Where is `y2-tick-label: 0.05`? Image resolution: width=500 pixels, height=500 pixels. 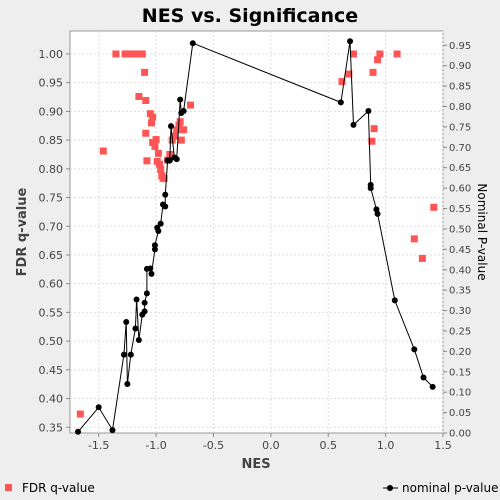 y2-tick-label: 0.05 is located at coordinates (460, 413).